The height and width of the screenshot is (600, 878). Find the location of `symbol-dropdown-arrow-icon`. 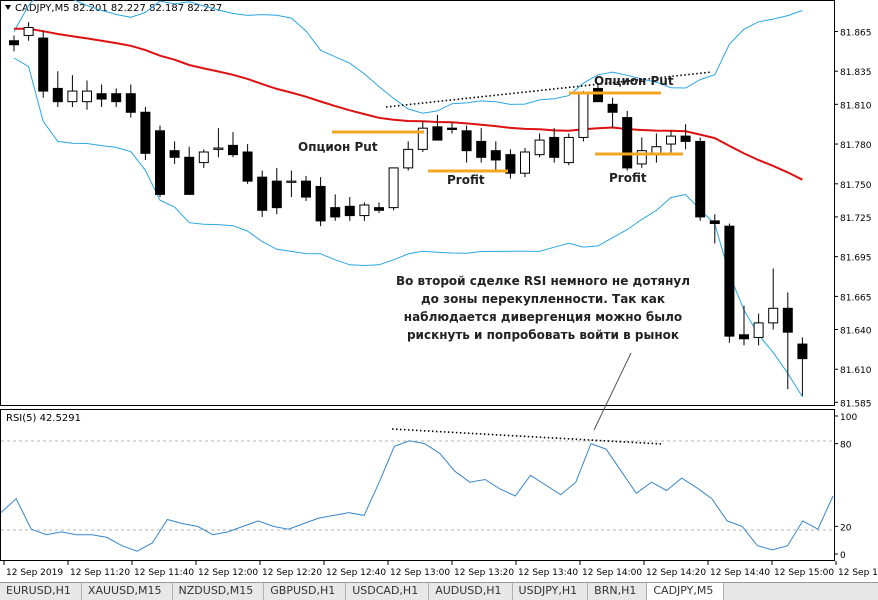

symbol-dropdown-arrow-icon is located at coordinates (8, 7).